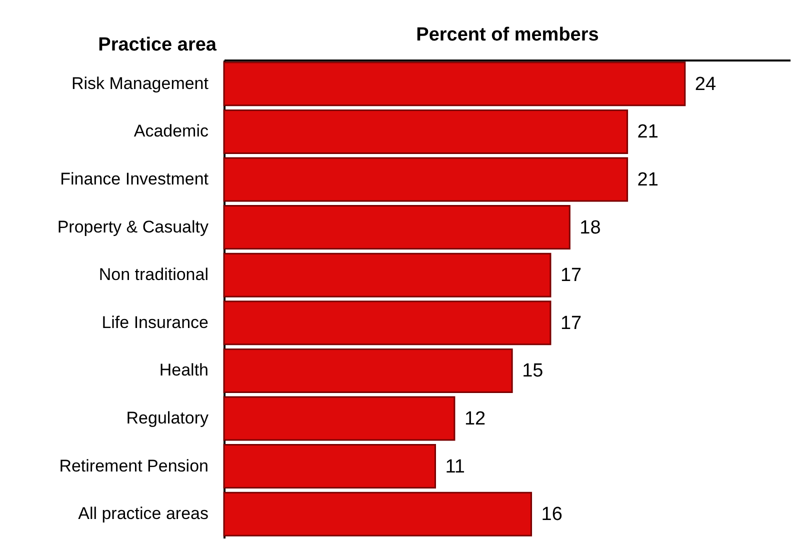  Describe the element at coordinates (153, 274) in the screenshot. I see `y-tick-label: Non traditional` at that location.